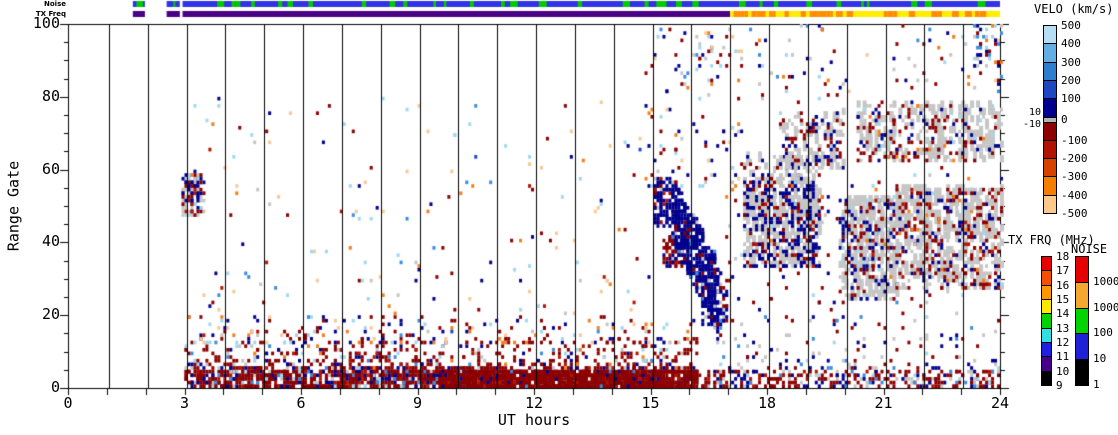 The width and height of the screenshot is (1118, 435). What do you see at coordinates (767, 403) in the screenshot?
I see `x-tick-label: 18` at bounding box center [767, 403].